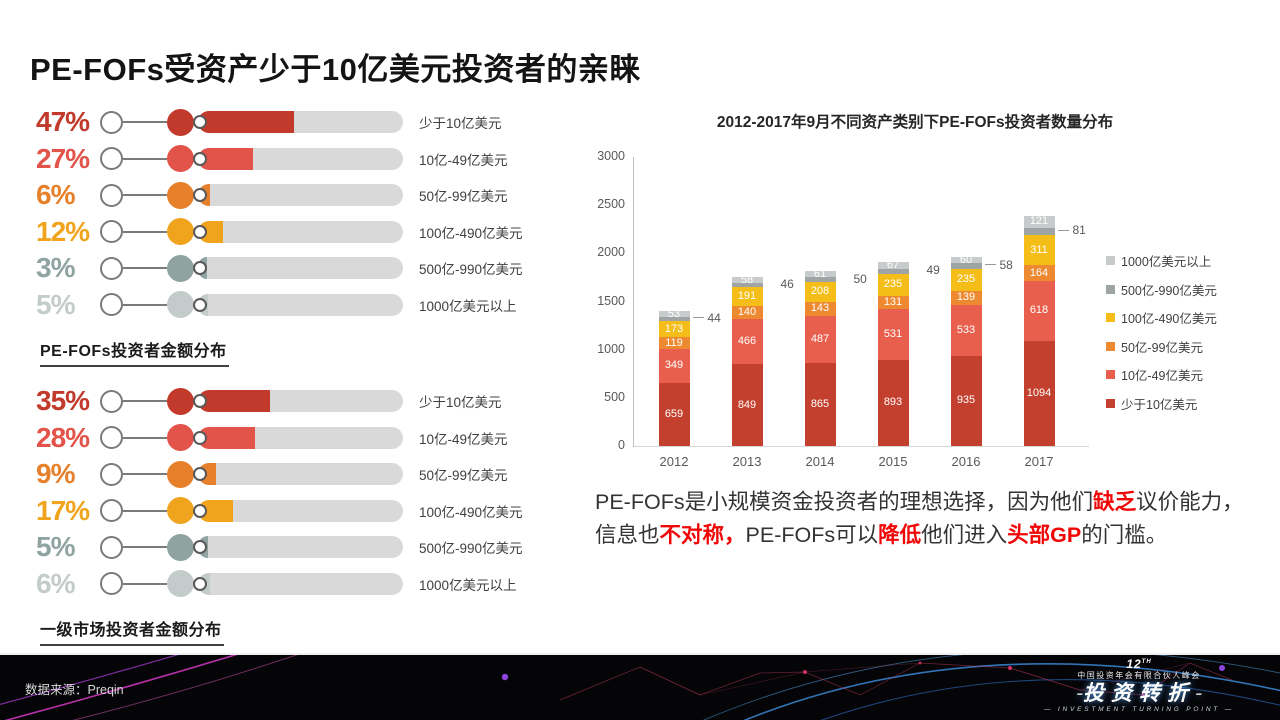  What do you see at coordinates (471, 233) in the screenshot?
I see `category-label: 100亿-490亿美元` at bounding box center [471, 233].